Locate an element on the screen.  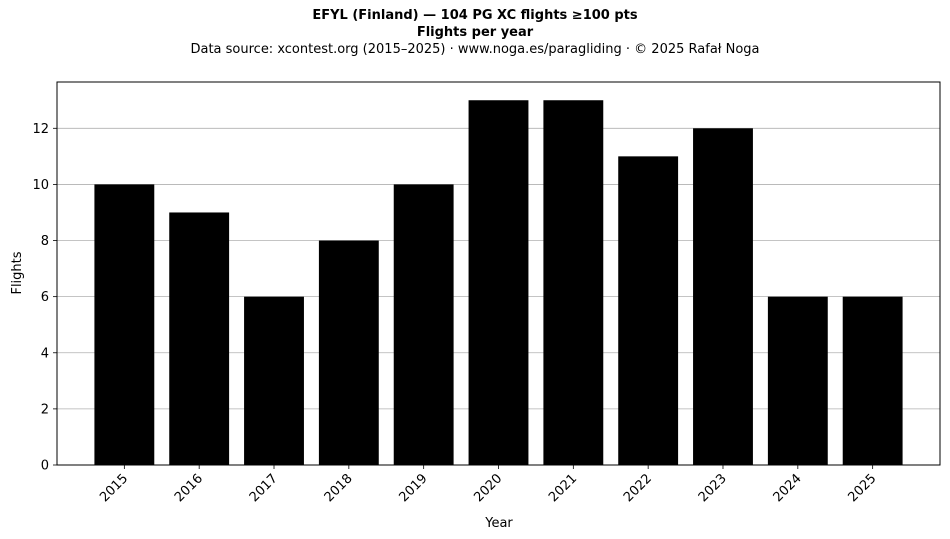
bar-2022 is located at coordinates (648, 310).